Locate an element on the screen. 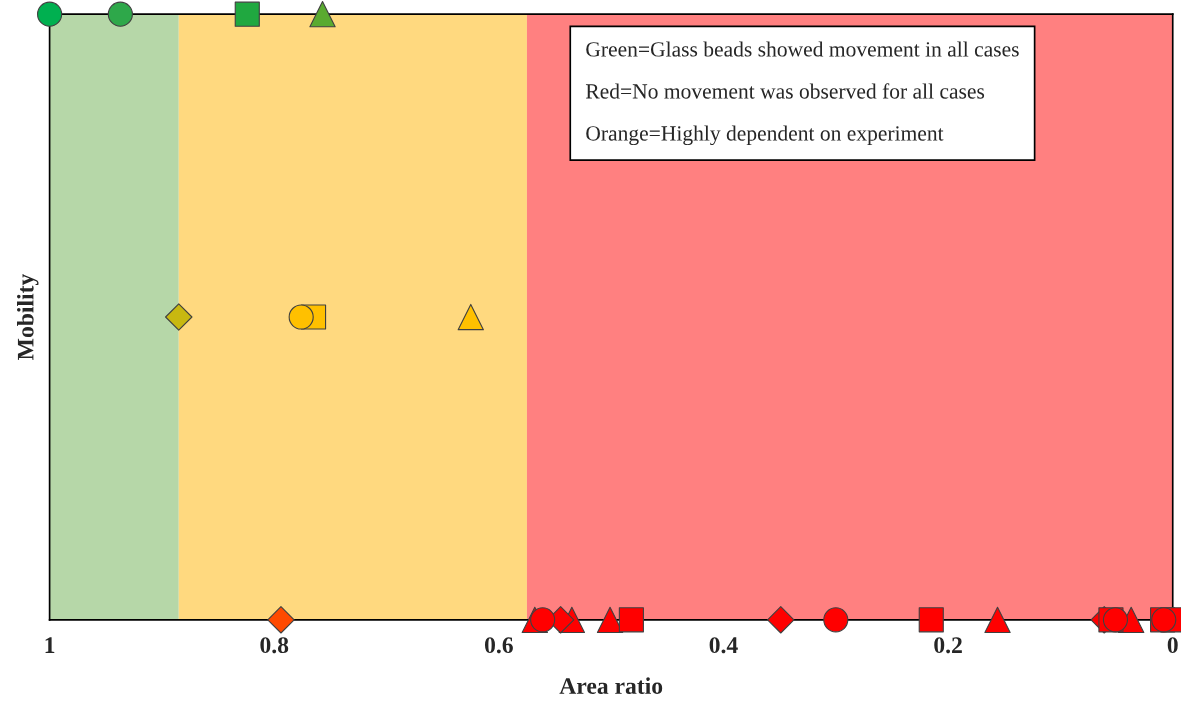 The width and height of the screenshot is (1181, 710). annotation: Orange=Highly dependent on experiment is located at coordinates (765, 135).